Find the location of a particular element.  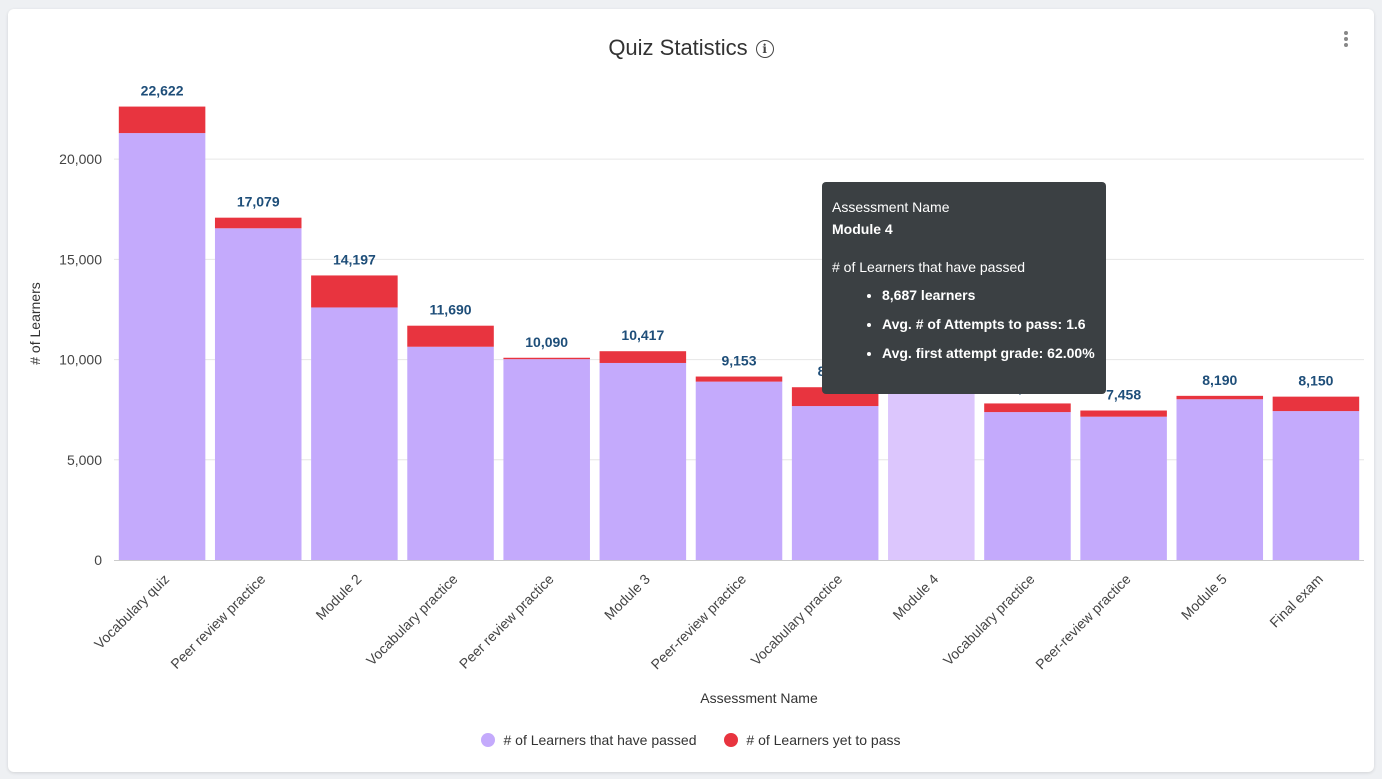

x-tick-label: Module 3 is located at coordinates (627, 597).